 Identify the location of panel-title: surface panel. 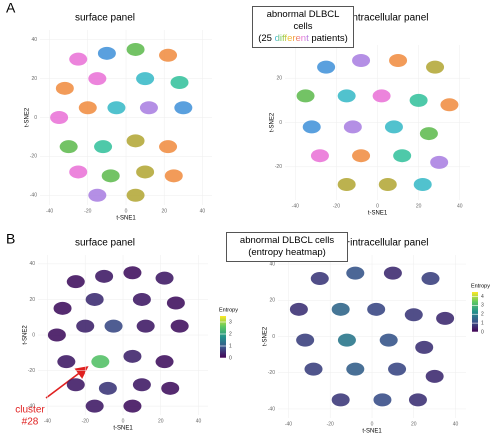
(105, 243).